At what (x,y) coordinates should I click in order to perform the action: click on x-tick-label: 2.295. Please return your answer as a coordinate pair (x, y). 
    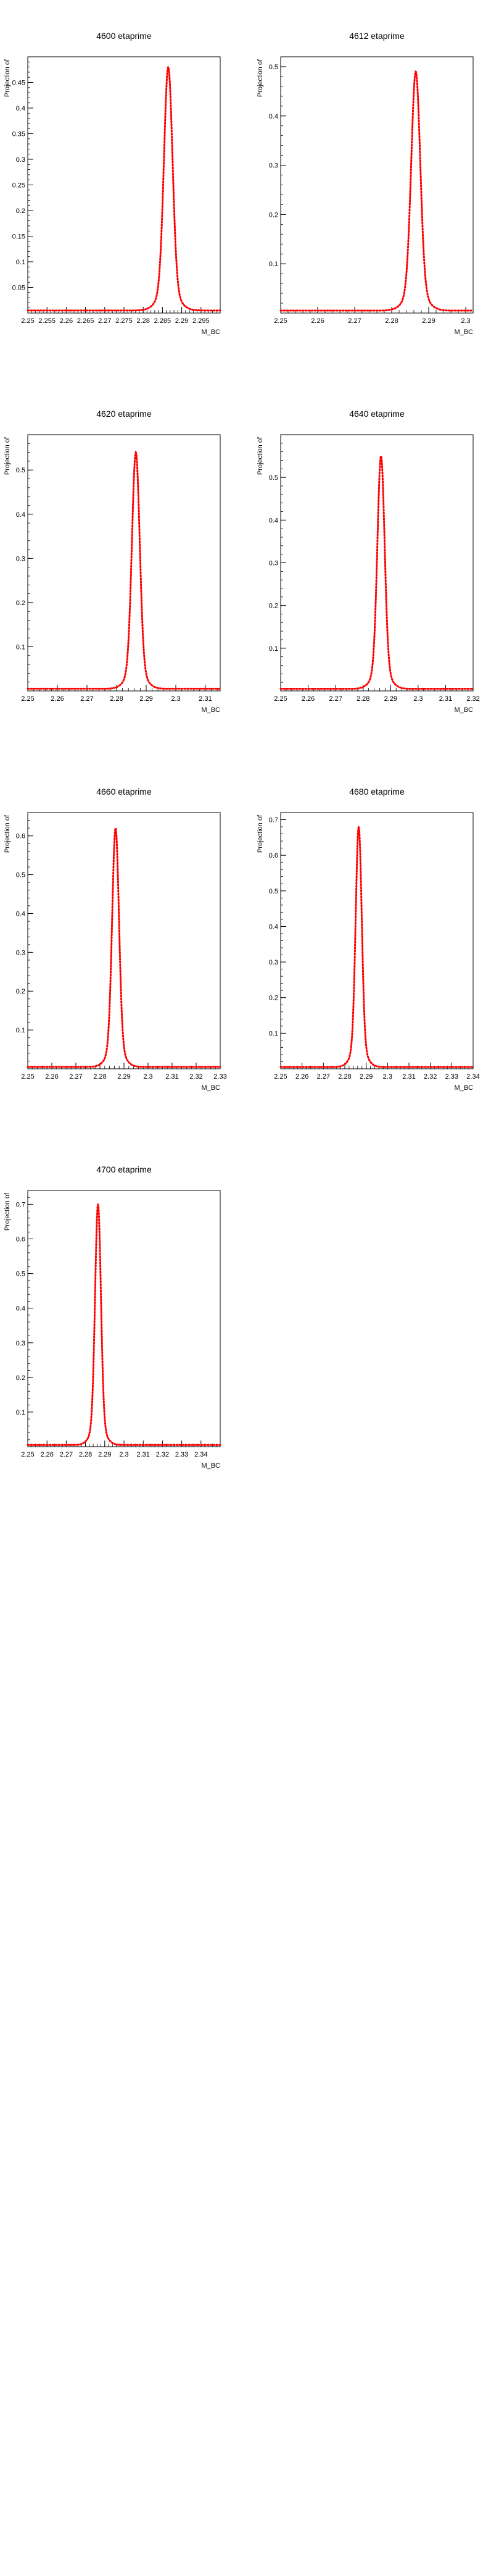
    Looking at the image, I should click on (201, 321).